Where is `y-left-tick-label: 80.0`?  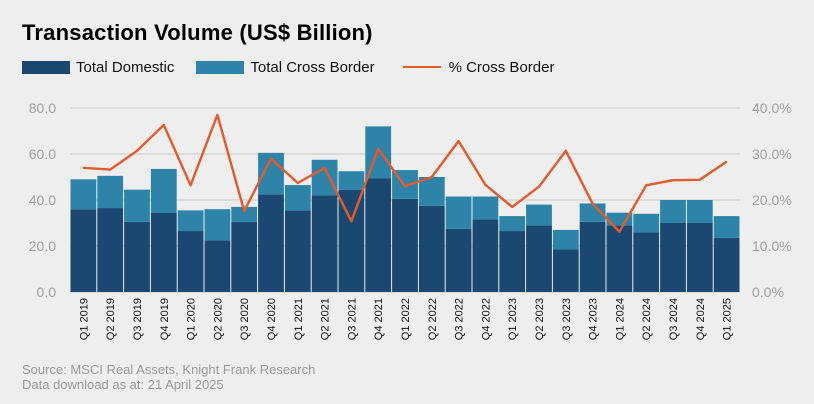 y-left-tick-label: 80.0 is located at coordinates (42, 108).